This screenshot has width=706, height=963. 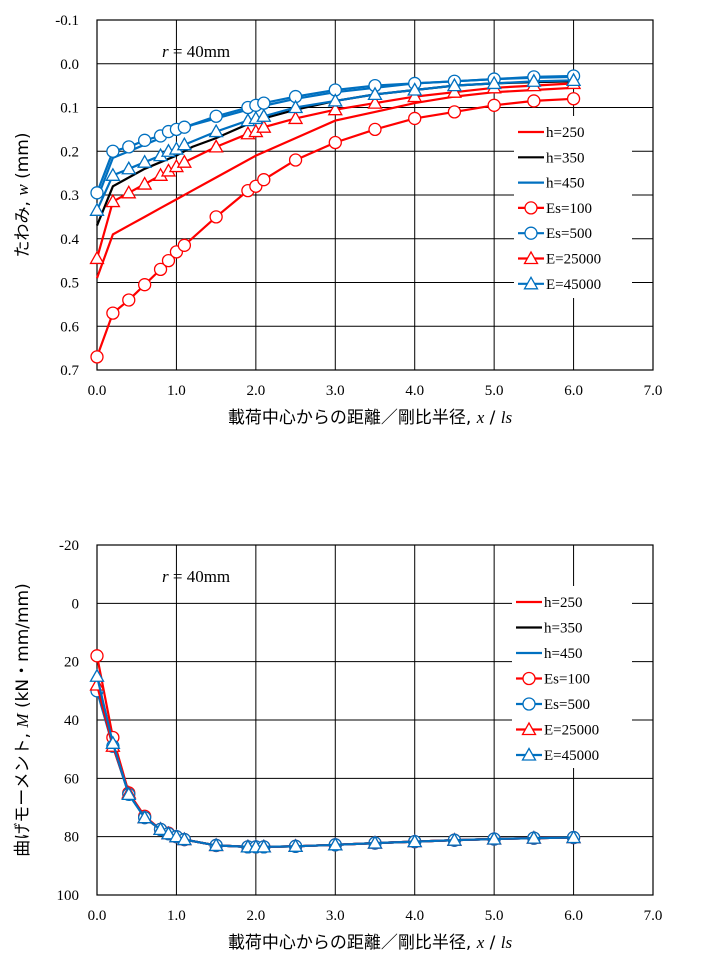 I want to click on y-axis-label: 曲げモーメント, M (kN・mm/mm), so click(x=23, y=720).